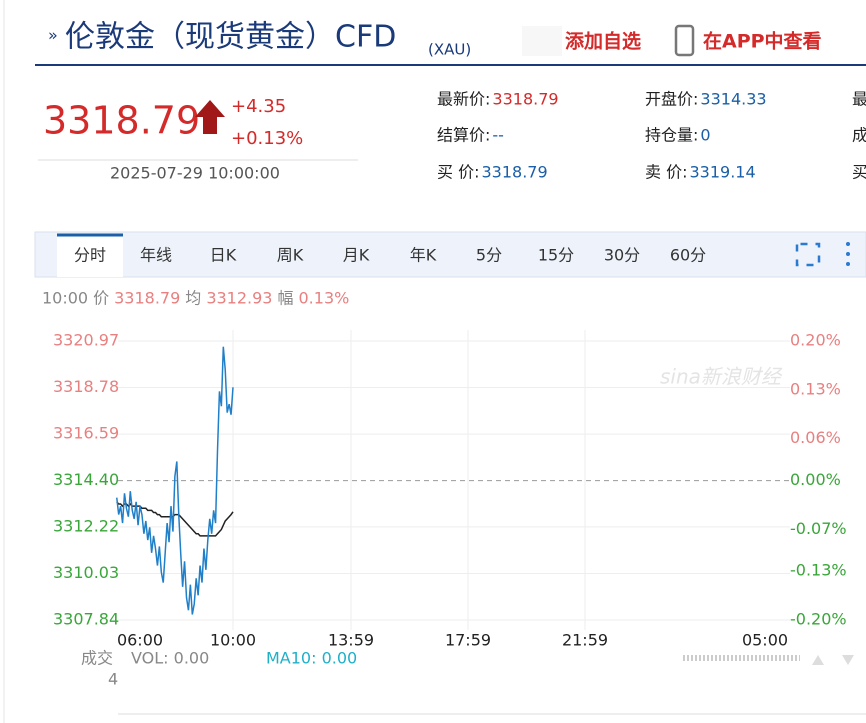 This screenshot has height=723, width=866. Describe the element at coordinates (815, 340) in the screenshot. I see `y2-tick-label: 0.20%` at that location.